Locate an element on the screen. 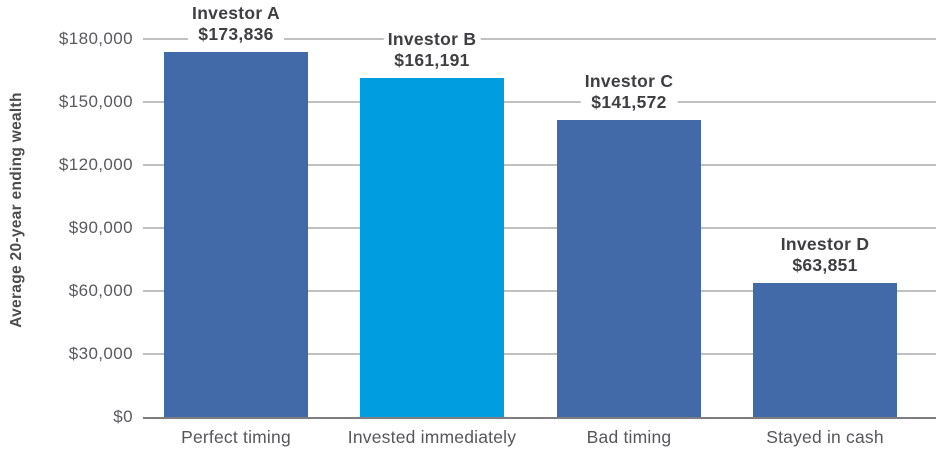 The height and width of the screenshot is (465, 936). bar-investor-label: Investor B is located at coordinates (432, 39).